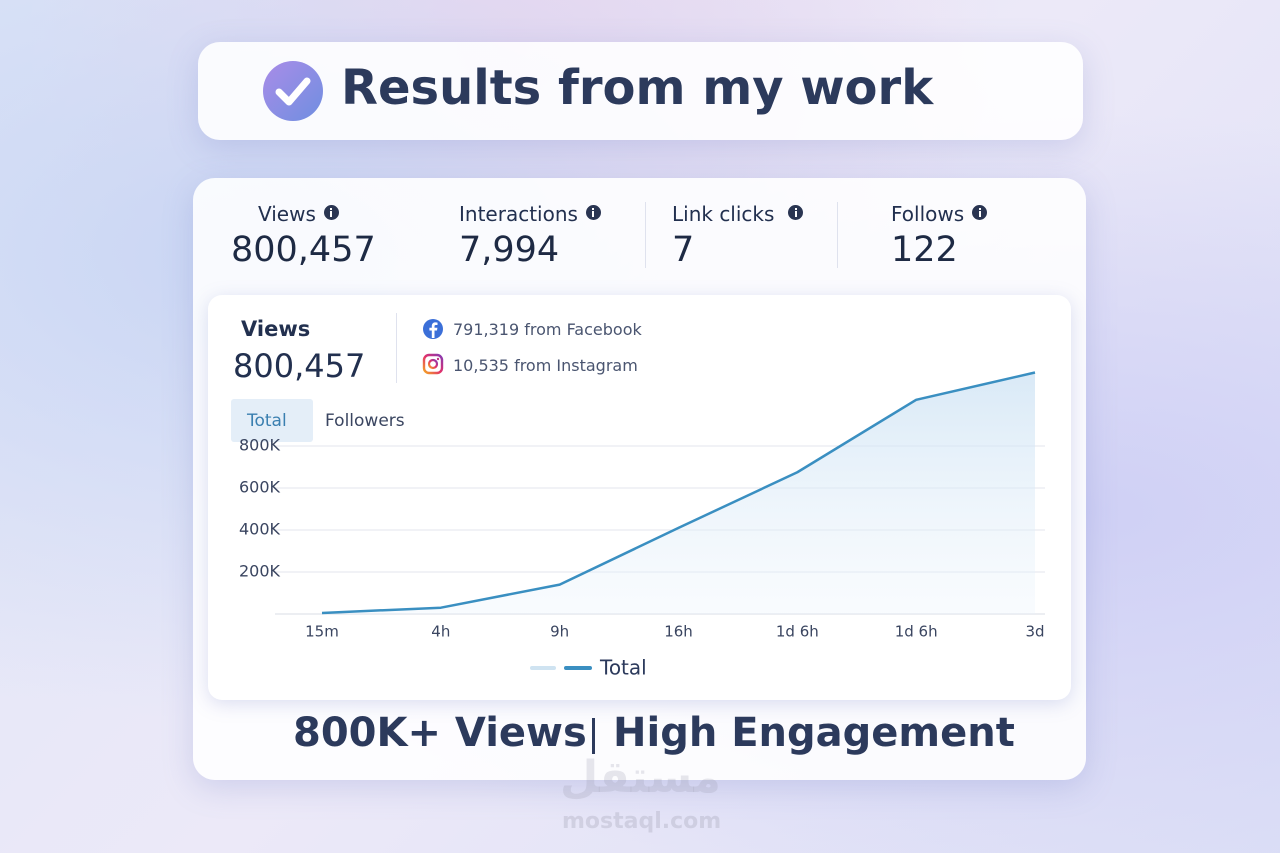  I want to click on stat-value: 7, so click(683, 250).